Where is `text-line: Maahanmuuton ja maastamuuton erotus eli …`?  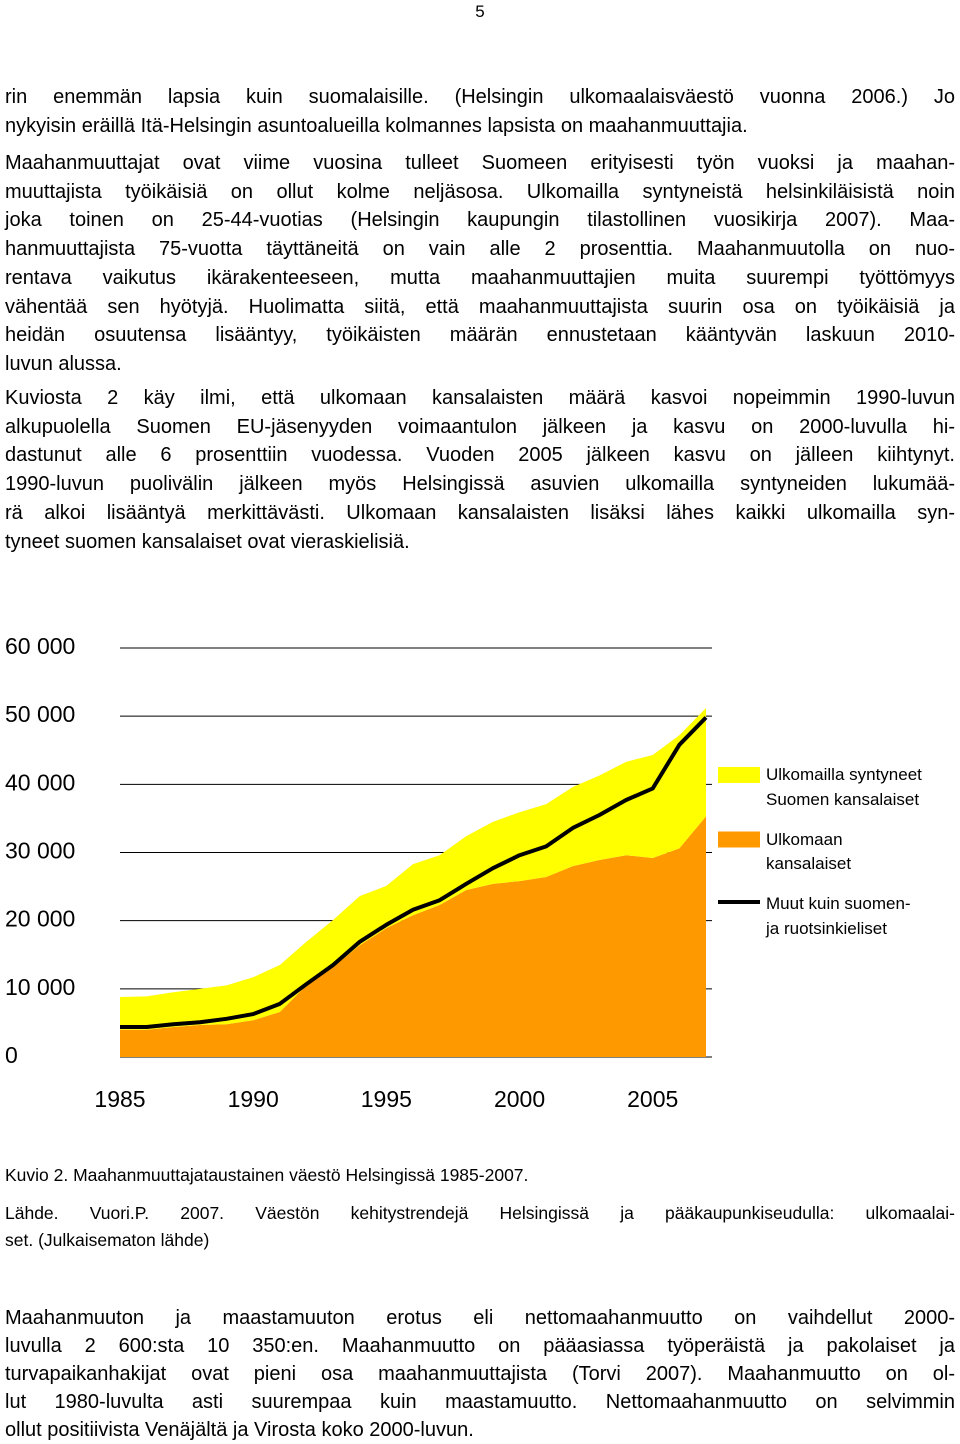 text-line: Maahanmuuton ja maastamuuton erotus eli … is located at coordinates (480, 1318).